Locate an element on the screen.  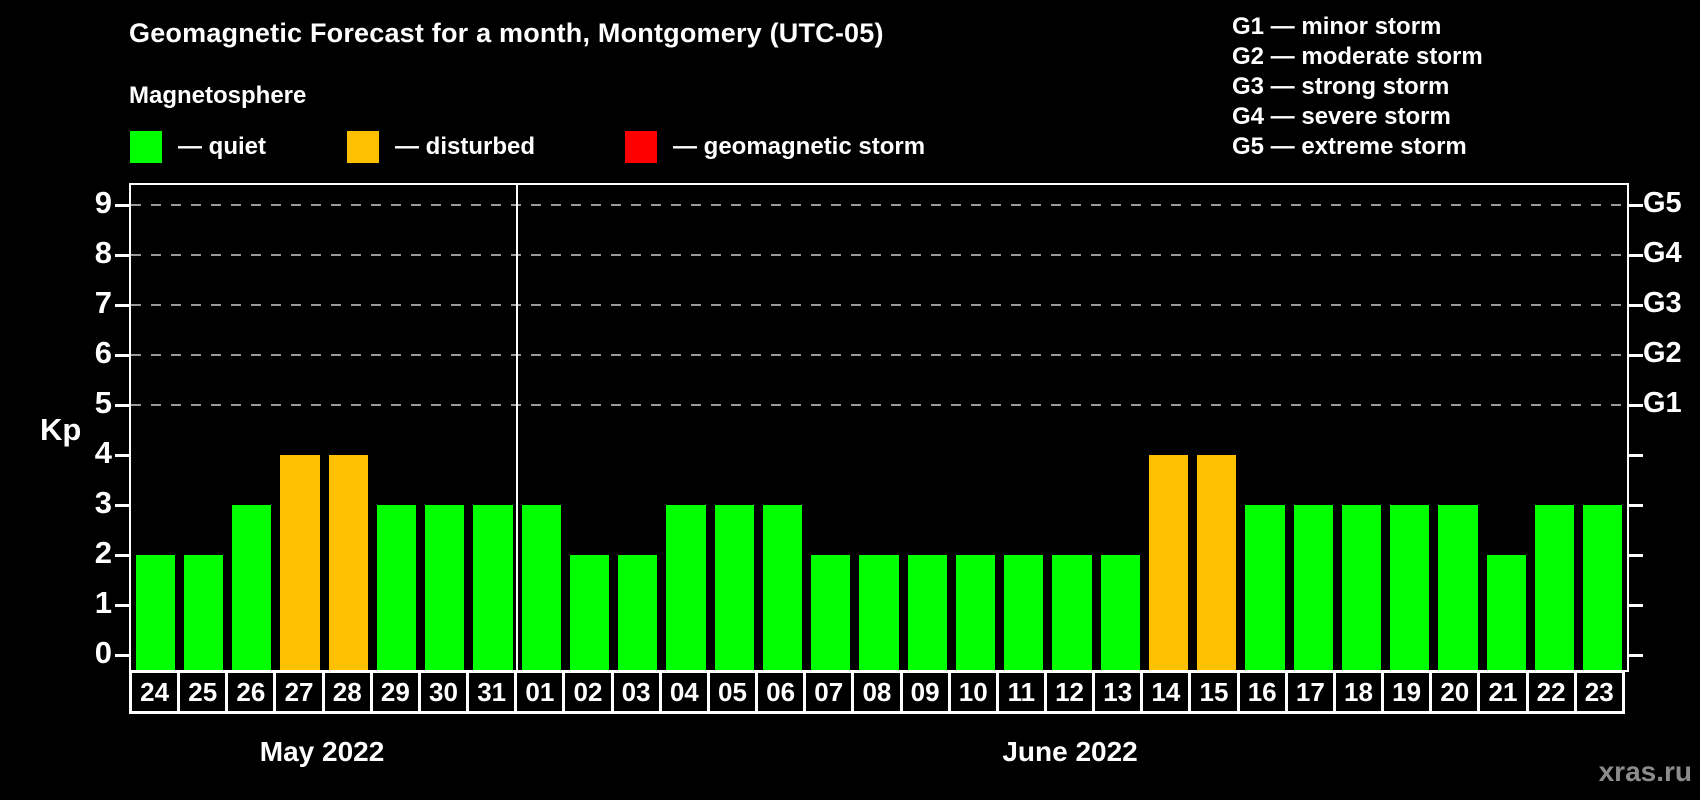
y-axis-label-8: 8 is located at coordinates (103, 252).